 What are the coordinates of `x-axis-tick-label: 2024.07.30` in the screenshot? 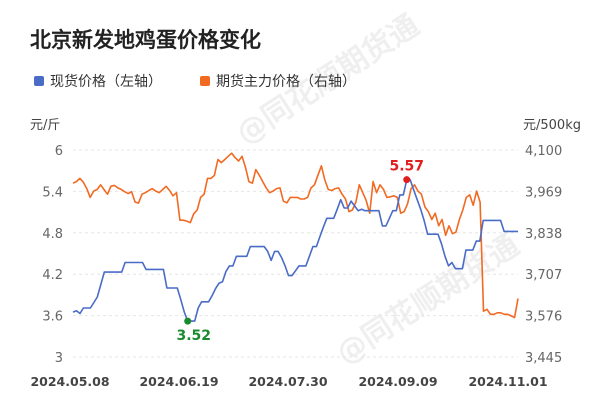 It's located at (287, 381).